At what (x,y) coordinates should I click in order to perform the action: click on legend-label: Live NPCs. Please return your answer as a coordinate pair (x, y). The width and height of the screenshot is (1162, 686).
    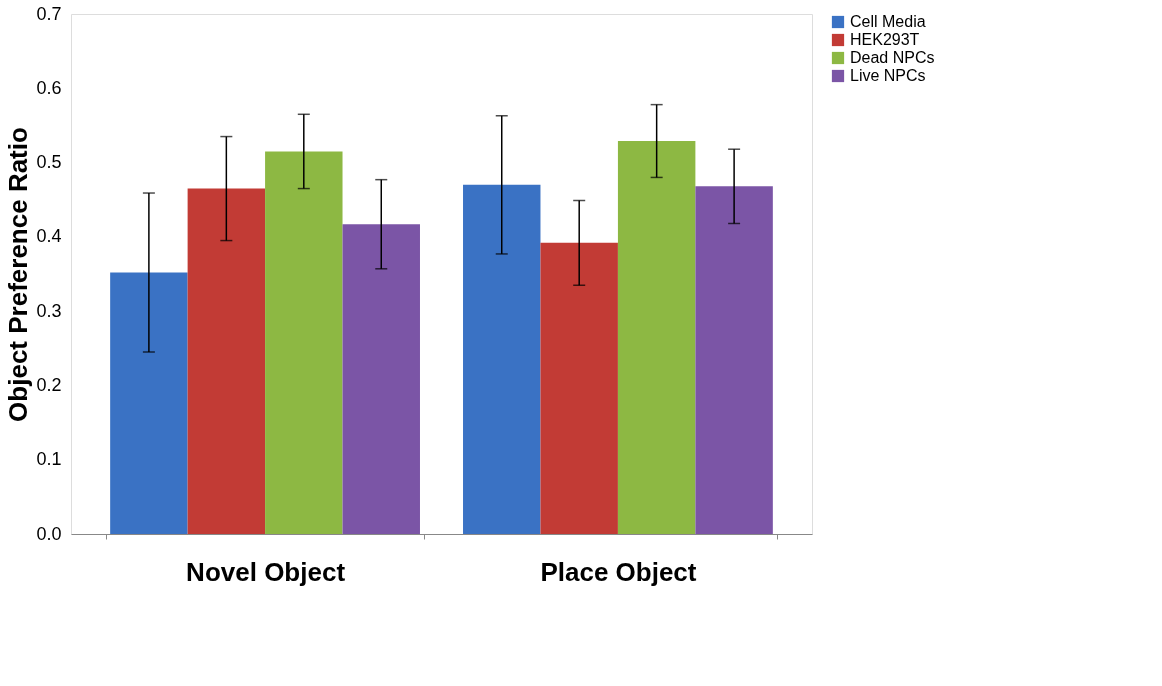
    Looking at the image, I should click on (888, 75).